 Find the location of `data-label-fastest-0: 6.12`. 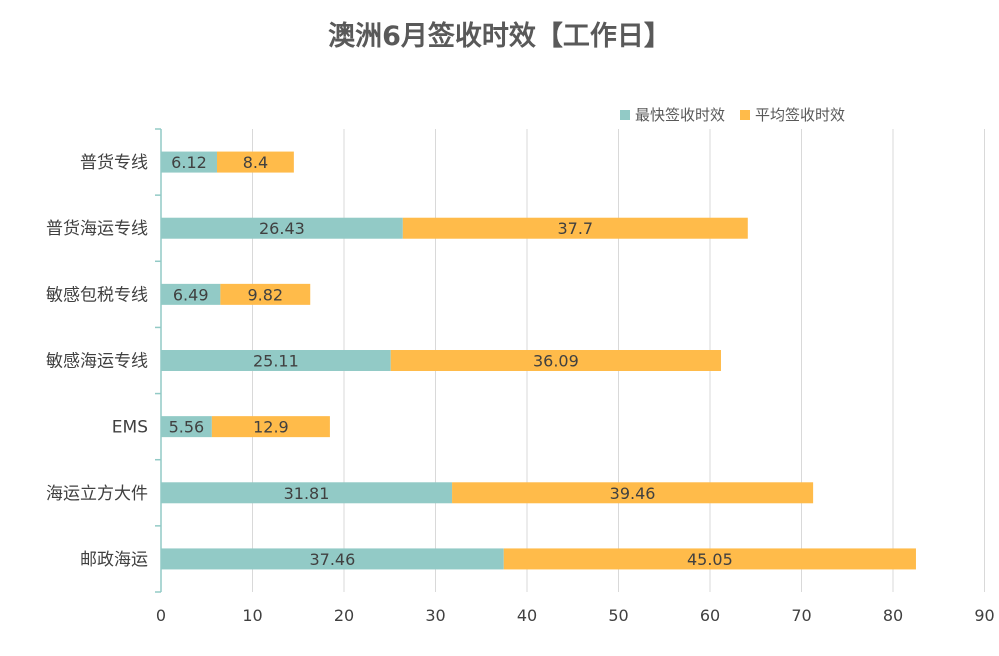

data-label-fastest-0: 6.12 is located at coordinates (189, 162).